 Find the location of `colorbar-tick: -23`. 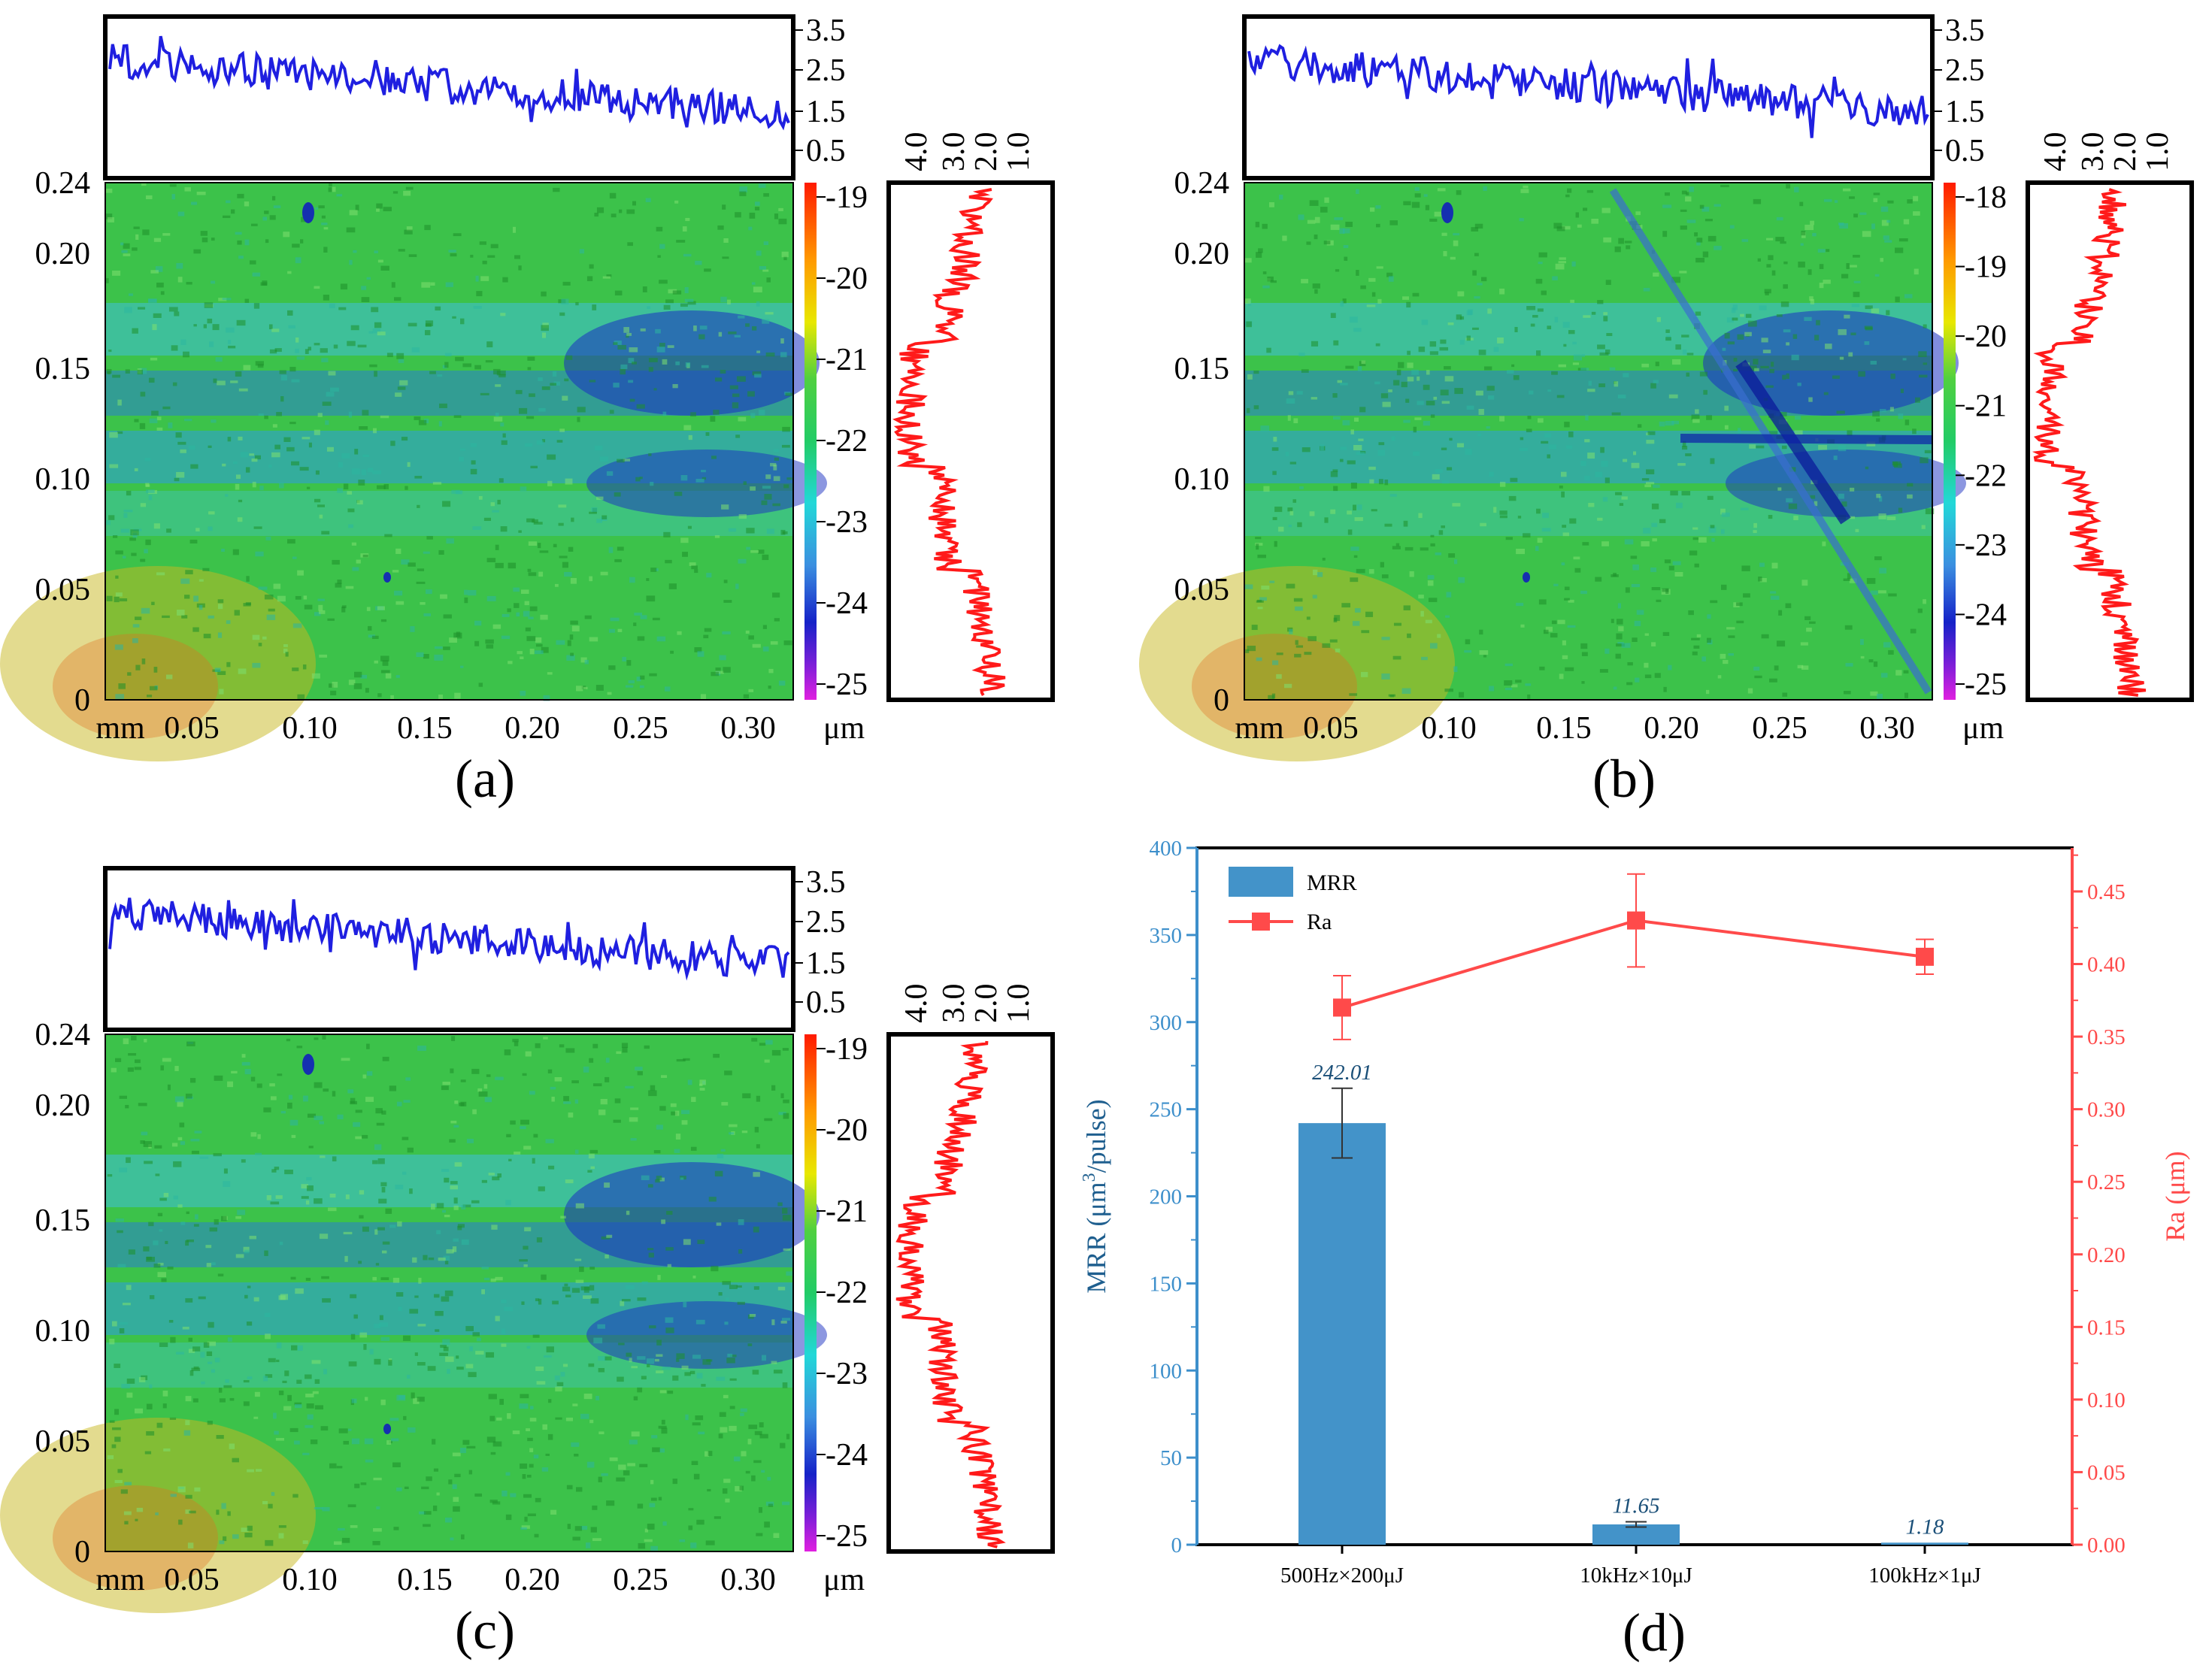

colorbar-tick: -23 is located at coordinates (847, 1374).